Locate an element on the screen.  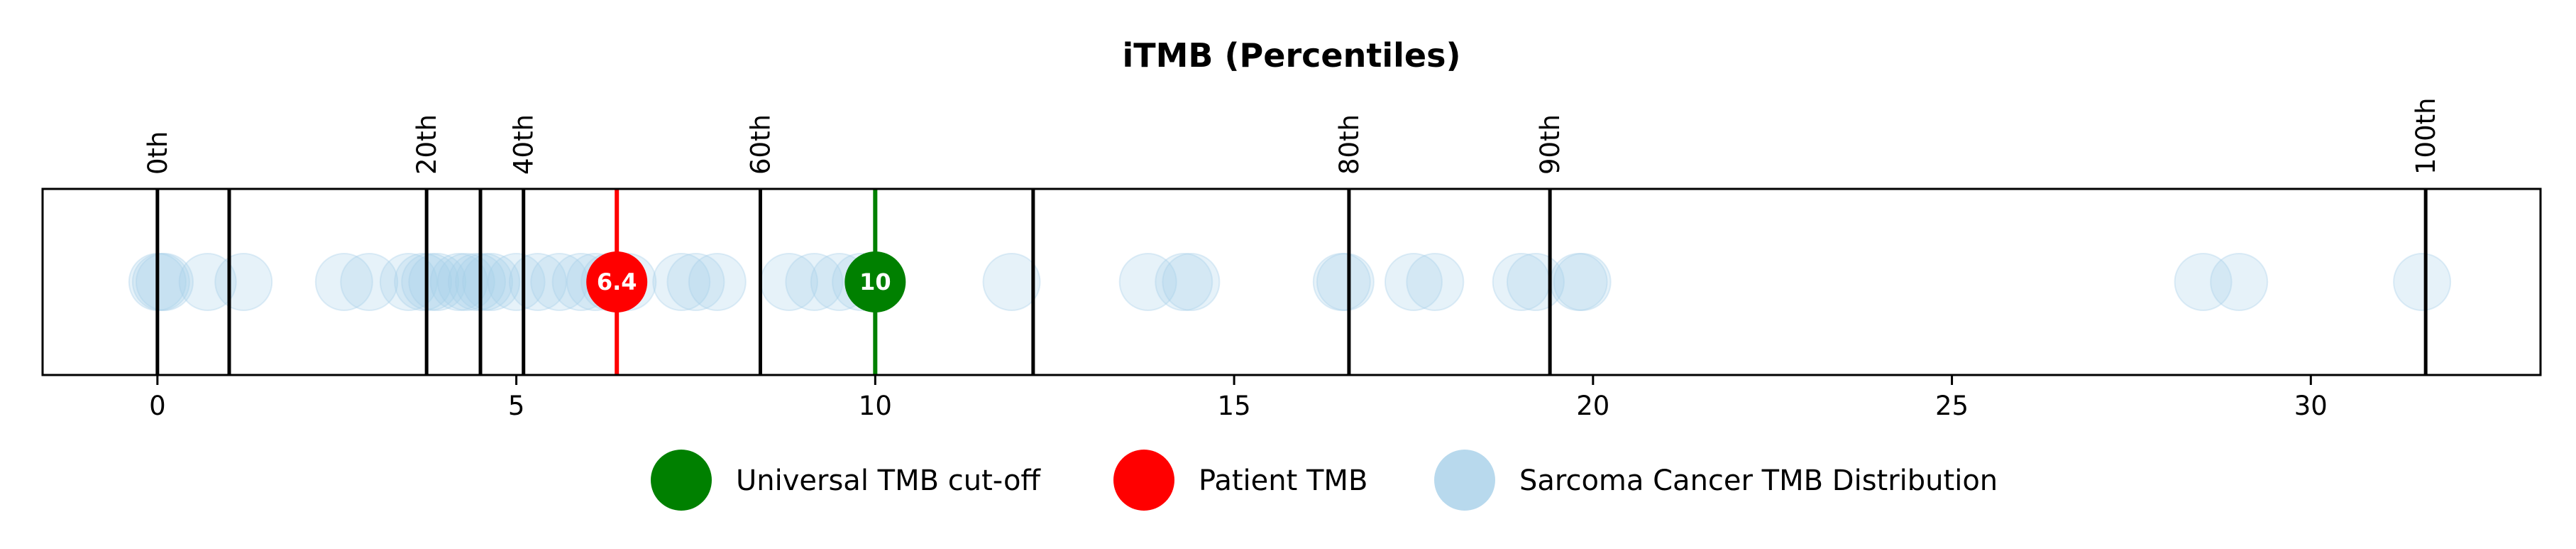
legend-label: Sarcoma Cancer TMB Distribution is located at coordinates (1758, 480).